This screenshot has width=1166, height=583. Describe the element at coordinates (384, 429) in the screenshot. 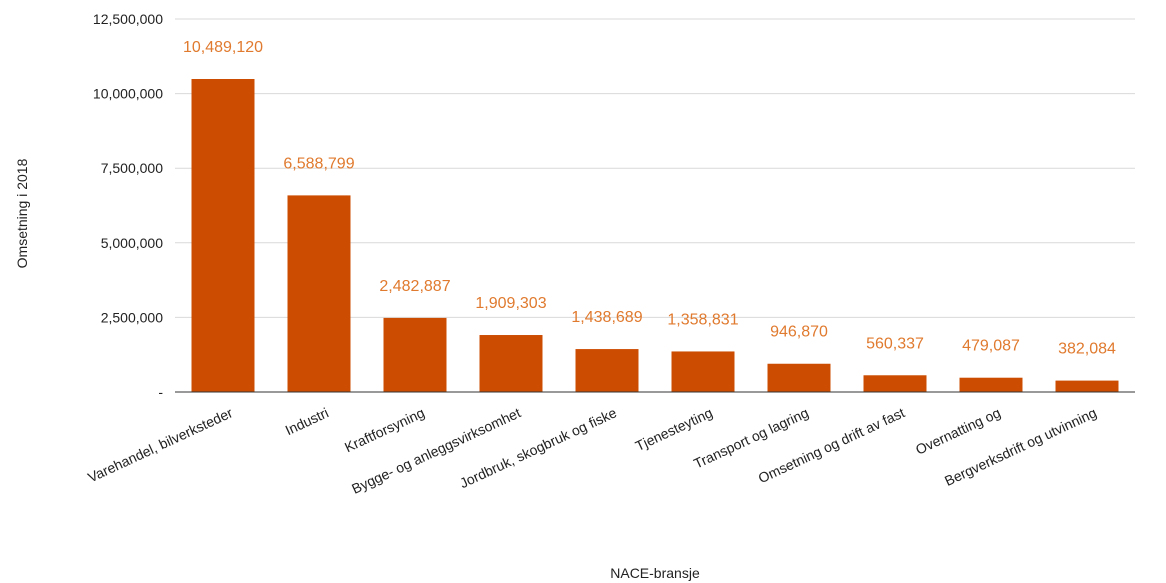

I see `x-tick-label: Kraftforsyning` at that location.